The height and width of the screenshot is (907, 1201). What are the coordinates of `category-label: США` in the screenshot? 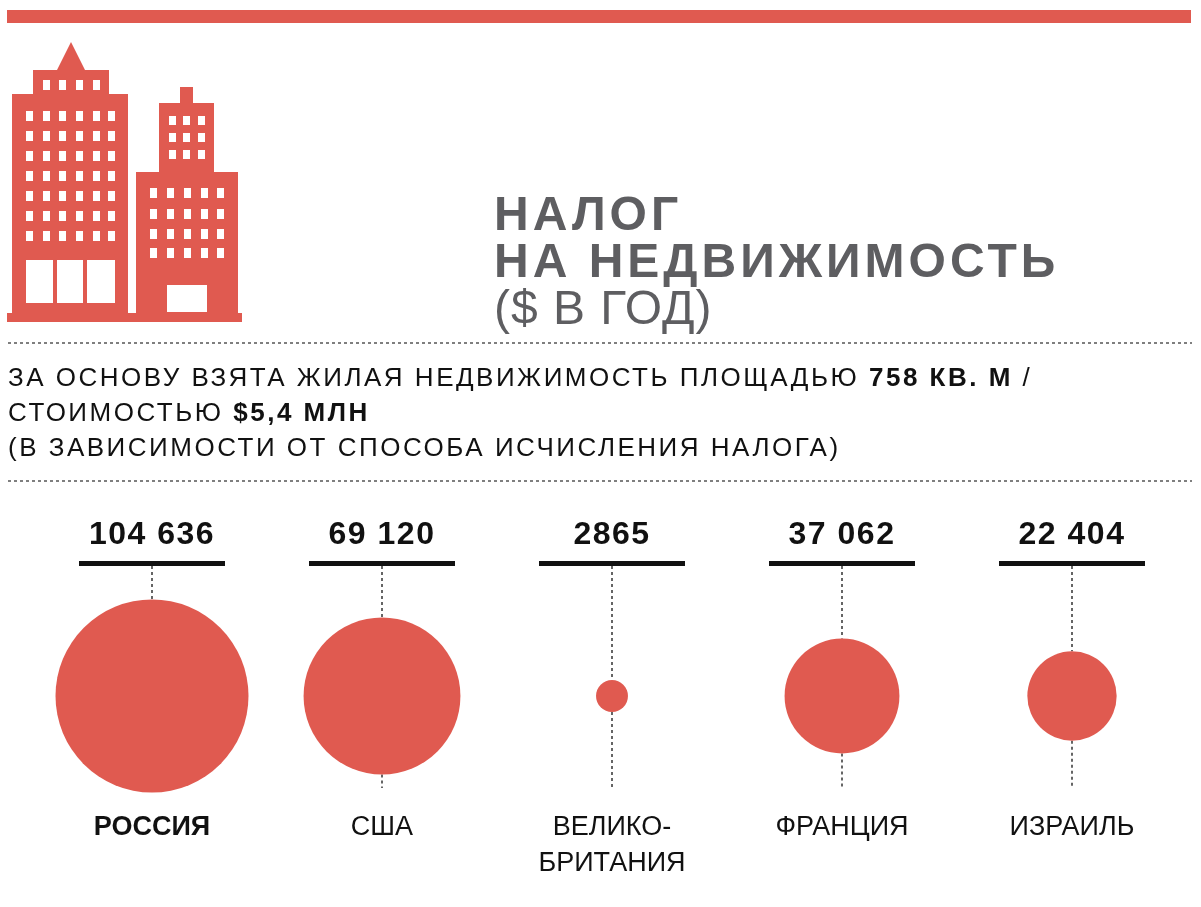 It's located at (382, 826).